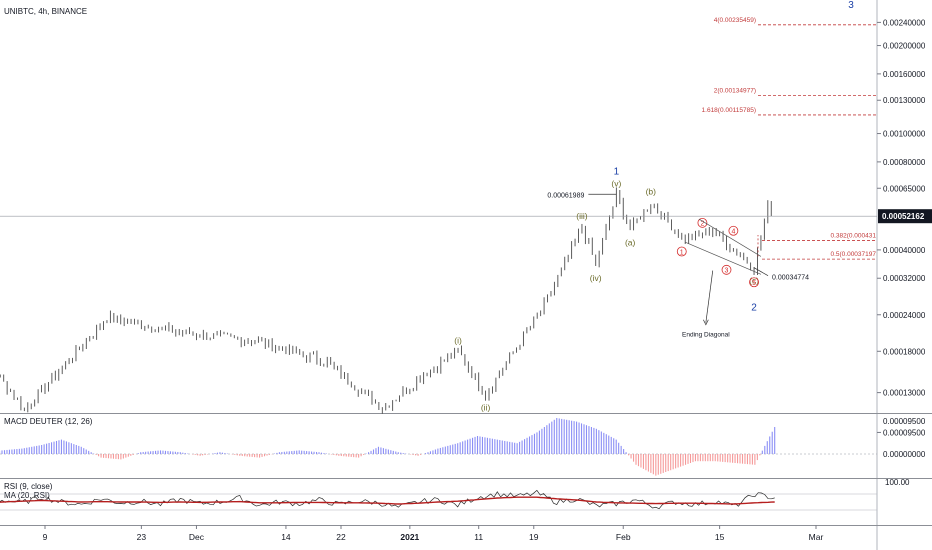 The height and width of the screenshot is (550, 932). Describe the element at coordinates (904, 46) in the screenshot. I see `price-tick-label: 0.00200000` at that location.